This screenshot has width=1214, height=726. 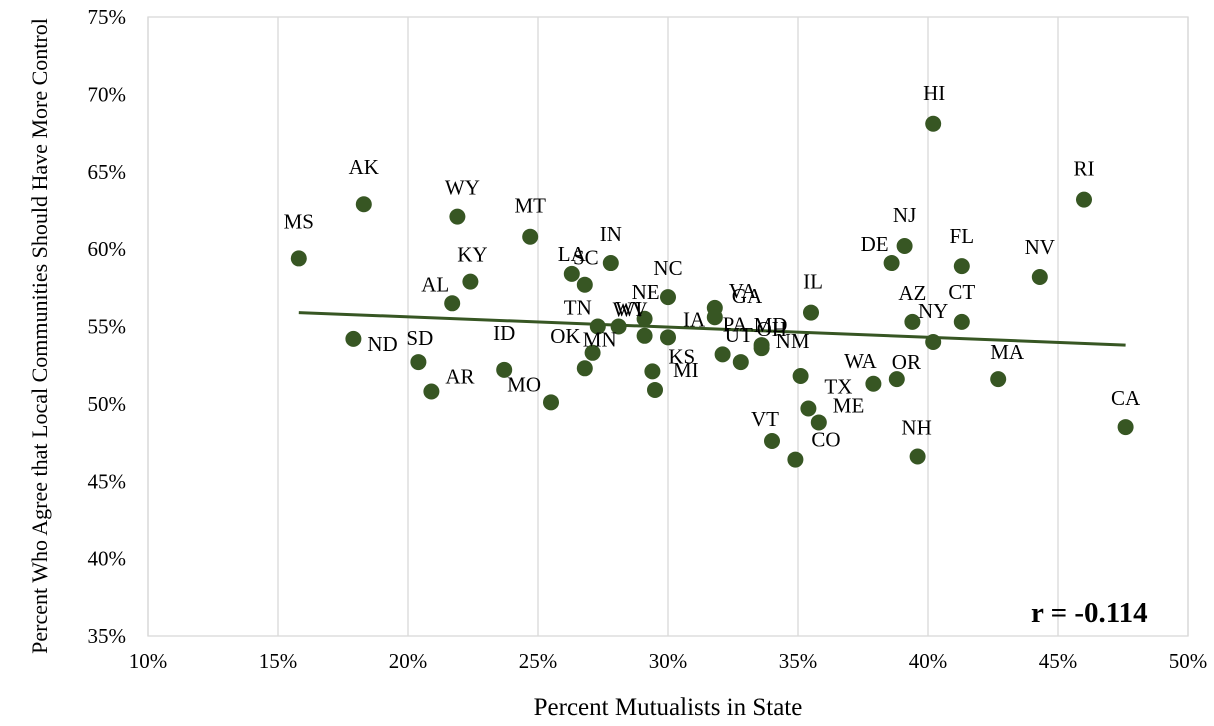 What do you see at coordinates (916, 427) in the screenshot?
I see `data-label: NH` at bounding box center [916, 427].